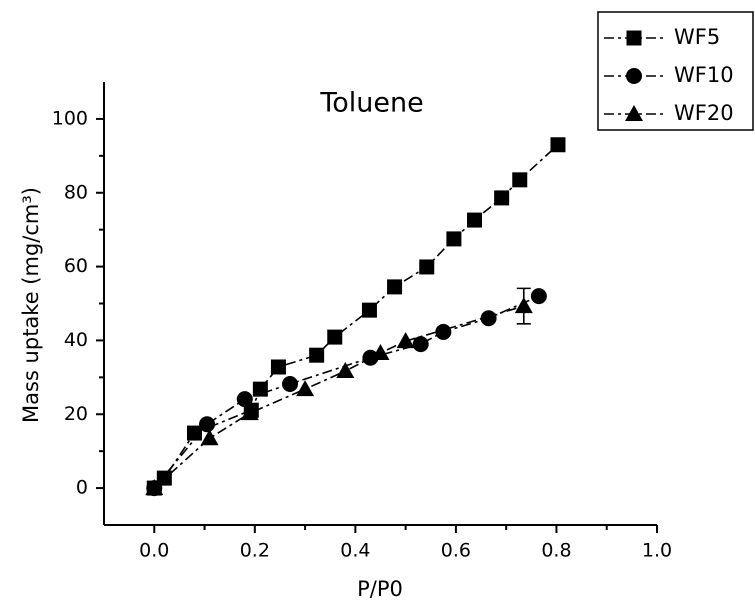 The height and width of the screenshot is (609, 755). What do you see at coordinates (255, 551) in the screenshot?
I see `x-tick-label: 0.2` at bounding box center [255, 551].